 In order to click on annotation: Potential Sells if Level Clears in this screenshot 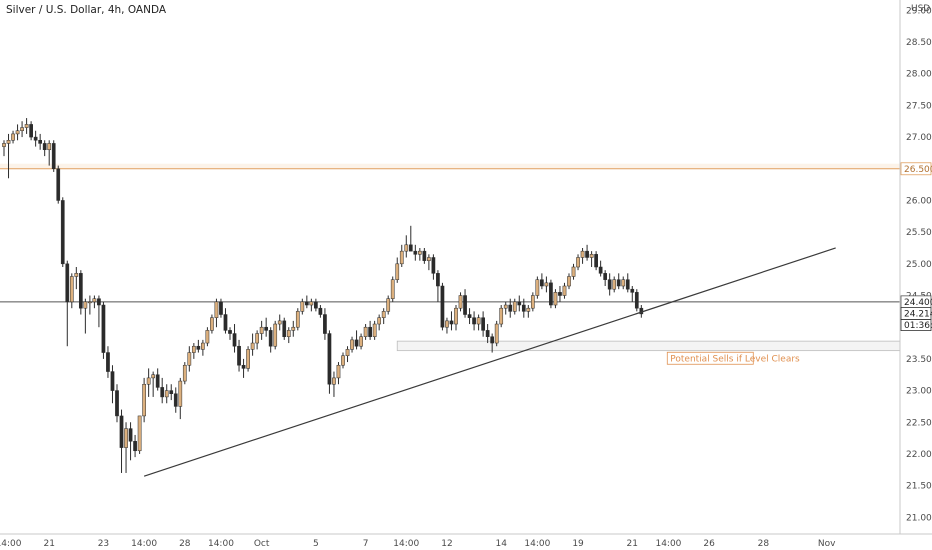, I will do `click(733, 358)`.